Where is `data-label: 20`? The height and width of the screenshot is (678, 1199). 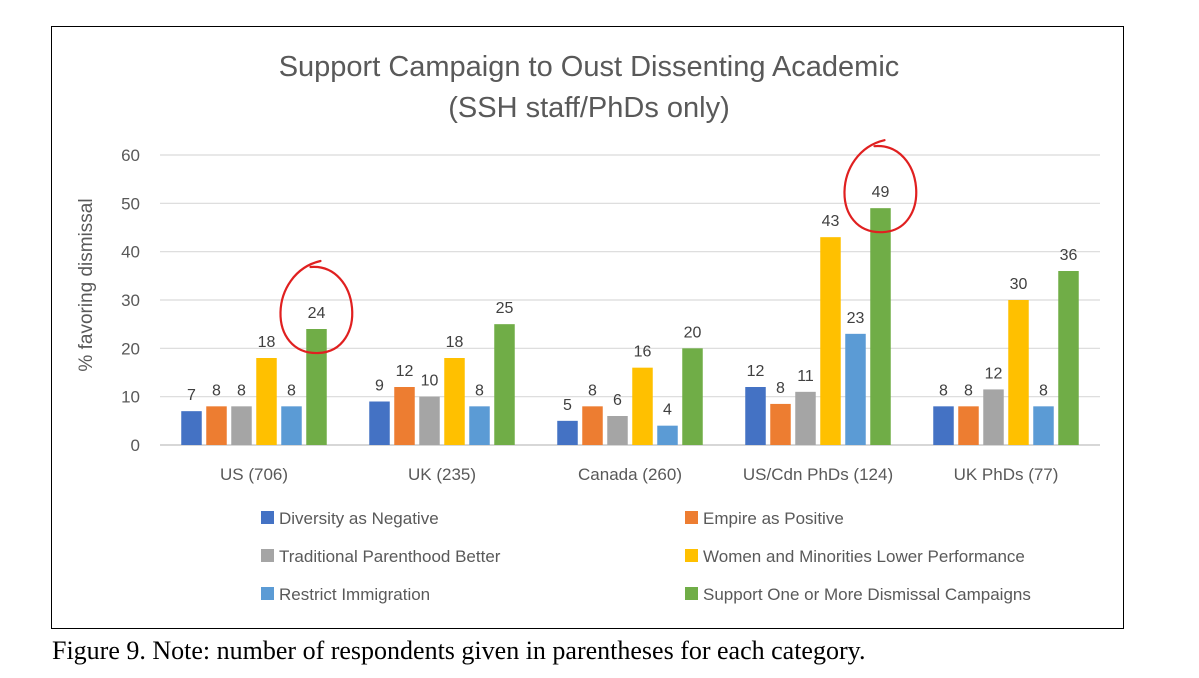
data-label: 20 is located at coordinates (693, 332).